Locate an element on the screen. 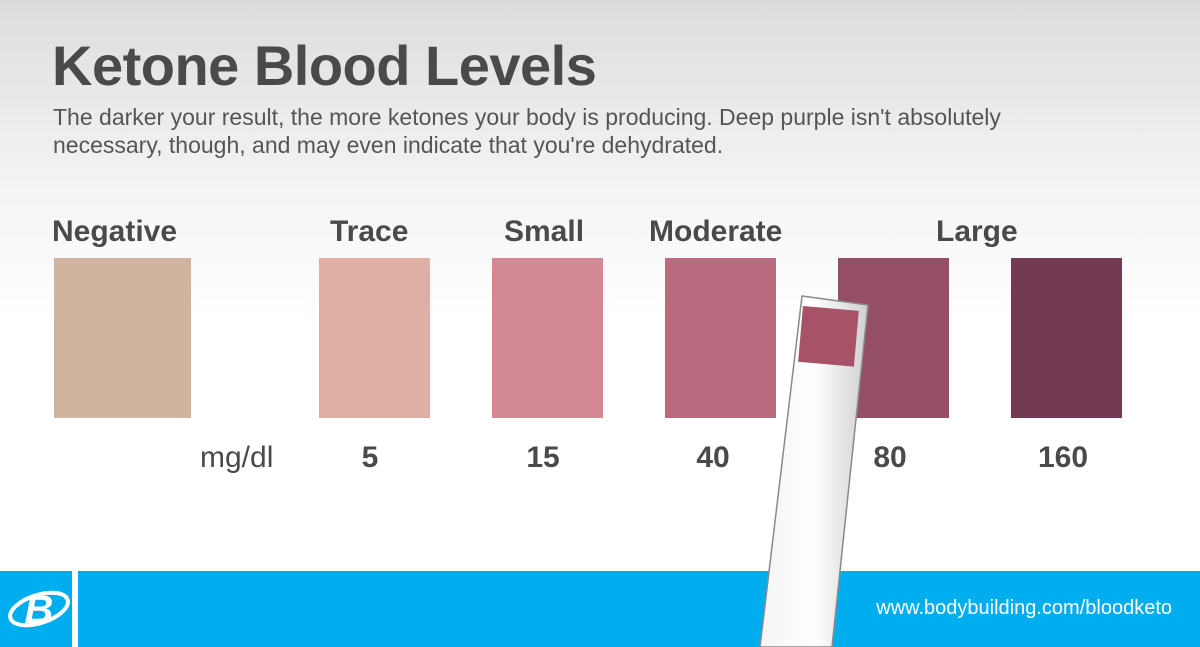 This screenshot has height=647, width=1200. value-5: 5 is located at coordinates (370, 457).